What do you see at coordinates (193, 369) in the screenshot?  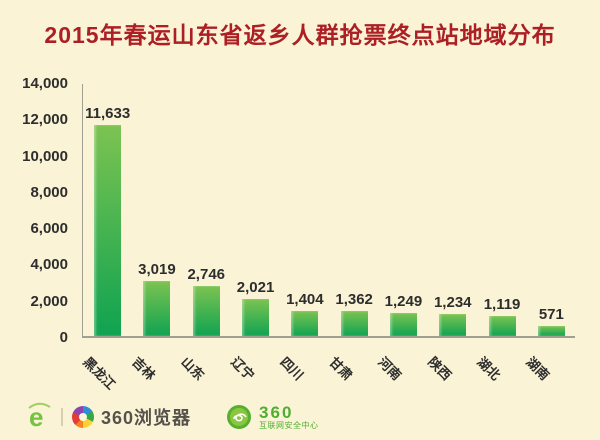 I see `x-category-label: 山东` at bounding box center [193, 369].